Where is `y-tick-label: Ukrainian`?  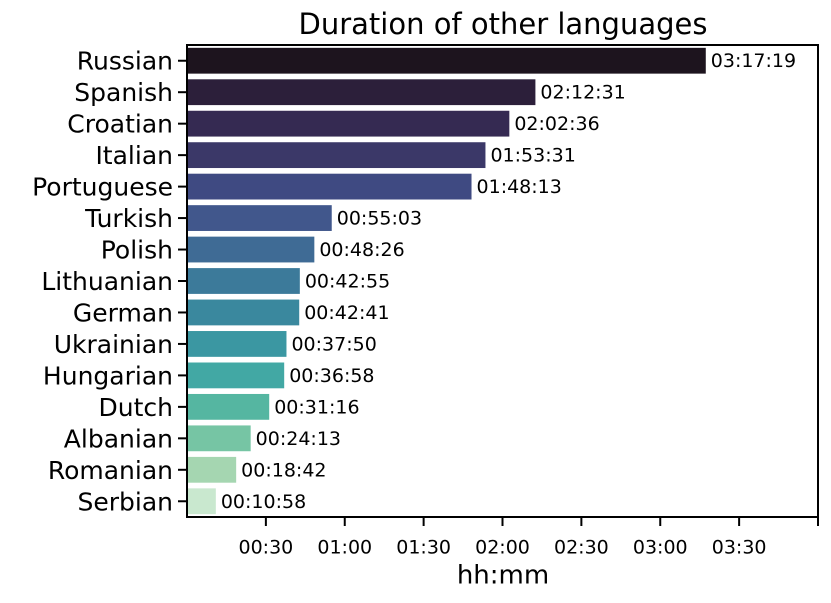 y-tick-label: Ukrainian is located at coordinates (113, 344).